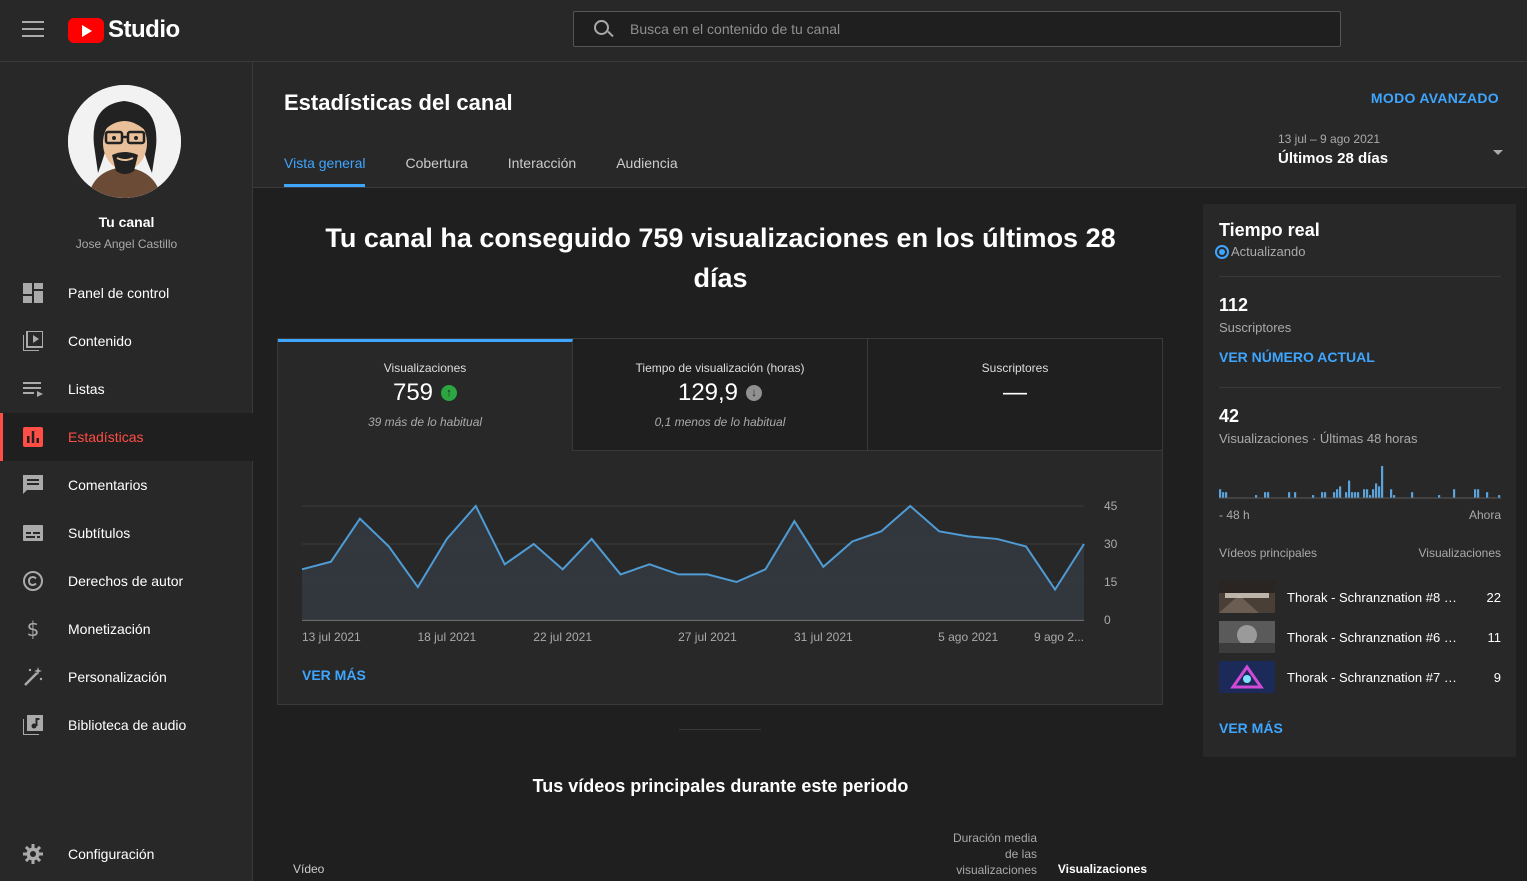 The width and height of the screenshot is (1527, 881). I want to click on sidebar-item-settings: Configuración, so click(126, 854).